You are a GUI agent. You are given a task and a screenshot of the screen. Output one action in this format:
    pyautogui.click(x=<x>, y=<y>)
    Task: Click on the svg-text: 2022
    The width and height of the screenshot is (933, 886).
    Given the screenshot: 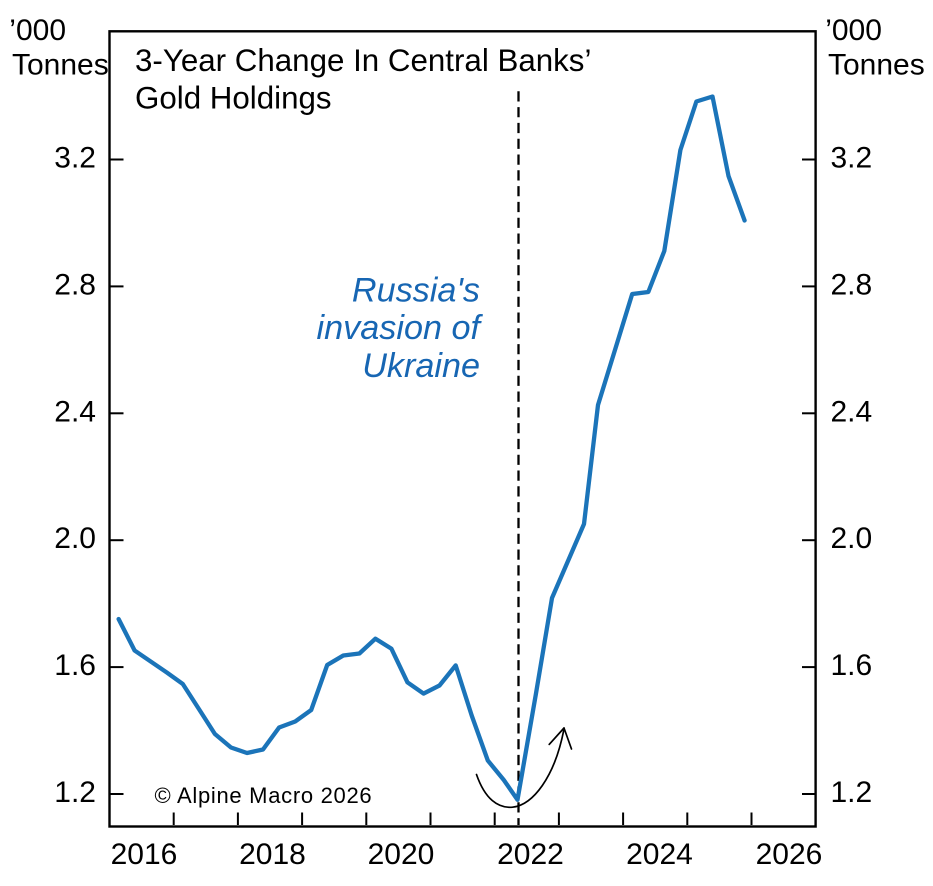 What is the action you would take?
    pyautogui.click(x=530, y=854)
    